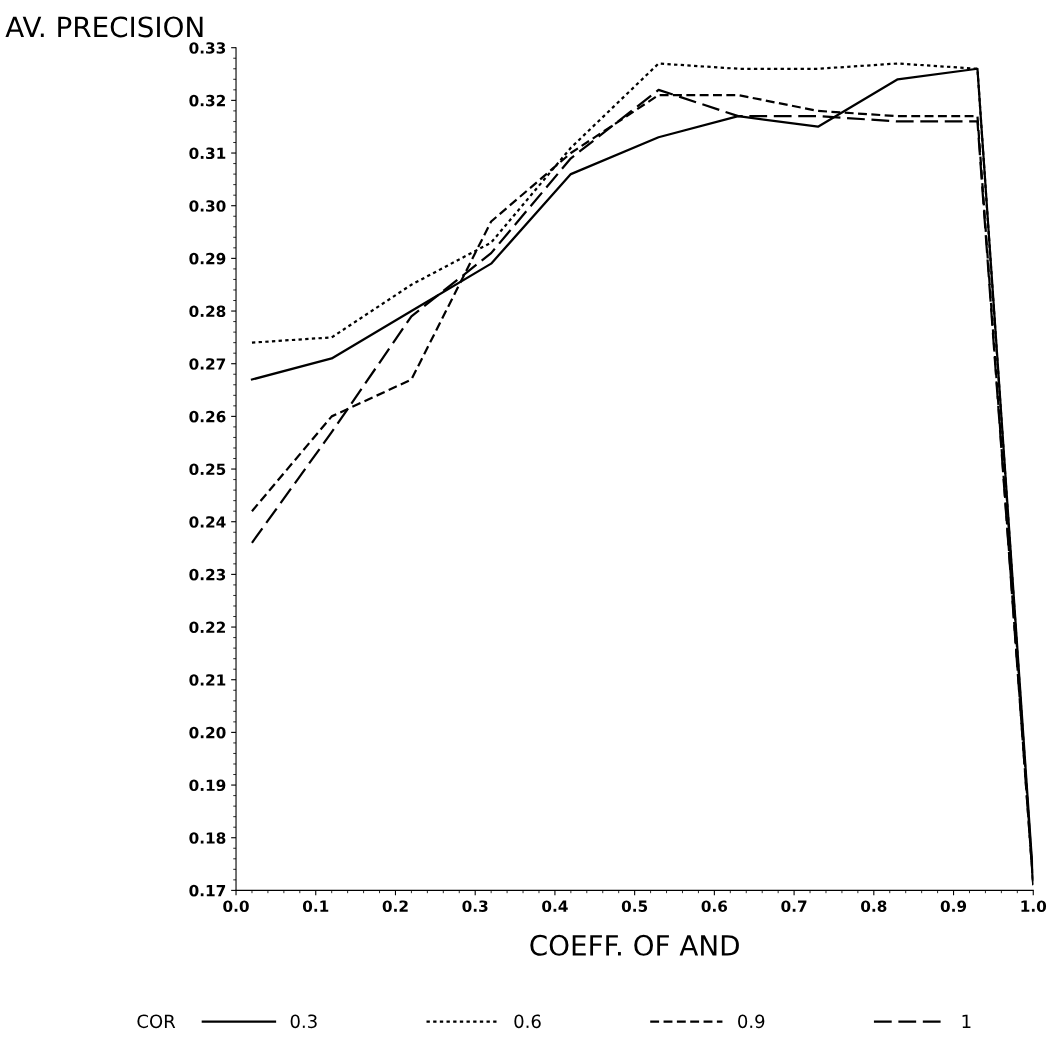 The height and width of the screenshot is (1060, 1049). What do you see at coordinates (207, 785) in the screenshot?
I see `y-tick-label: 0.19` at bounding box center [207, 785].